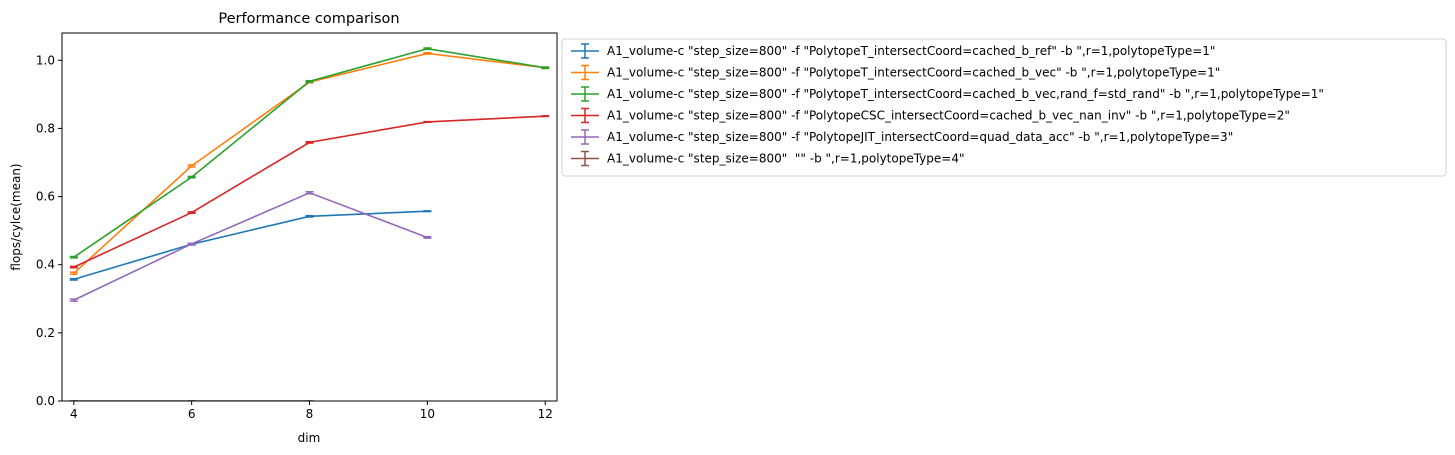 The width and height of the screenshot is (1455, 455). I want to click on x-tick-label: 8, so click(310, 414).